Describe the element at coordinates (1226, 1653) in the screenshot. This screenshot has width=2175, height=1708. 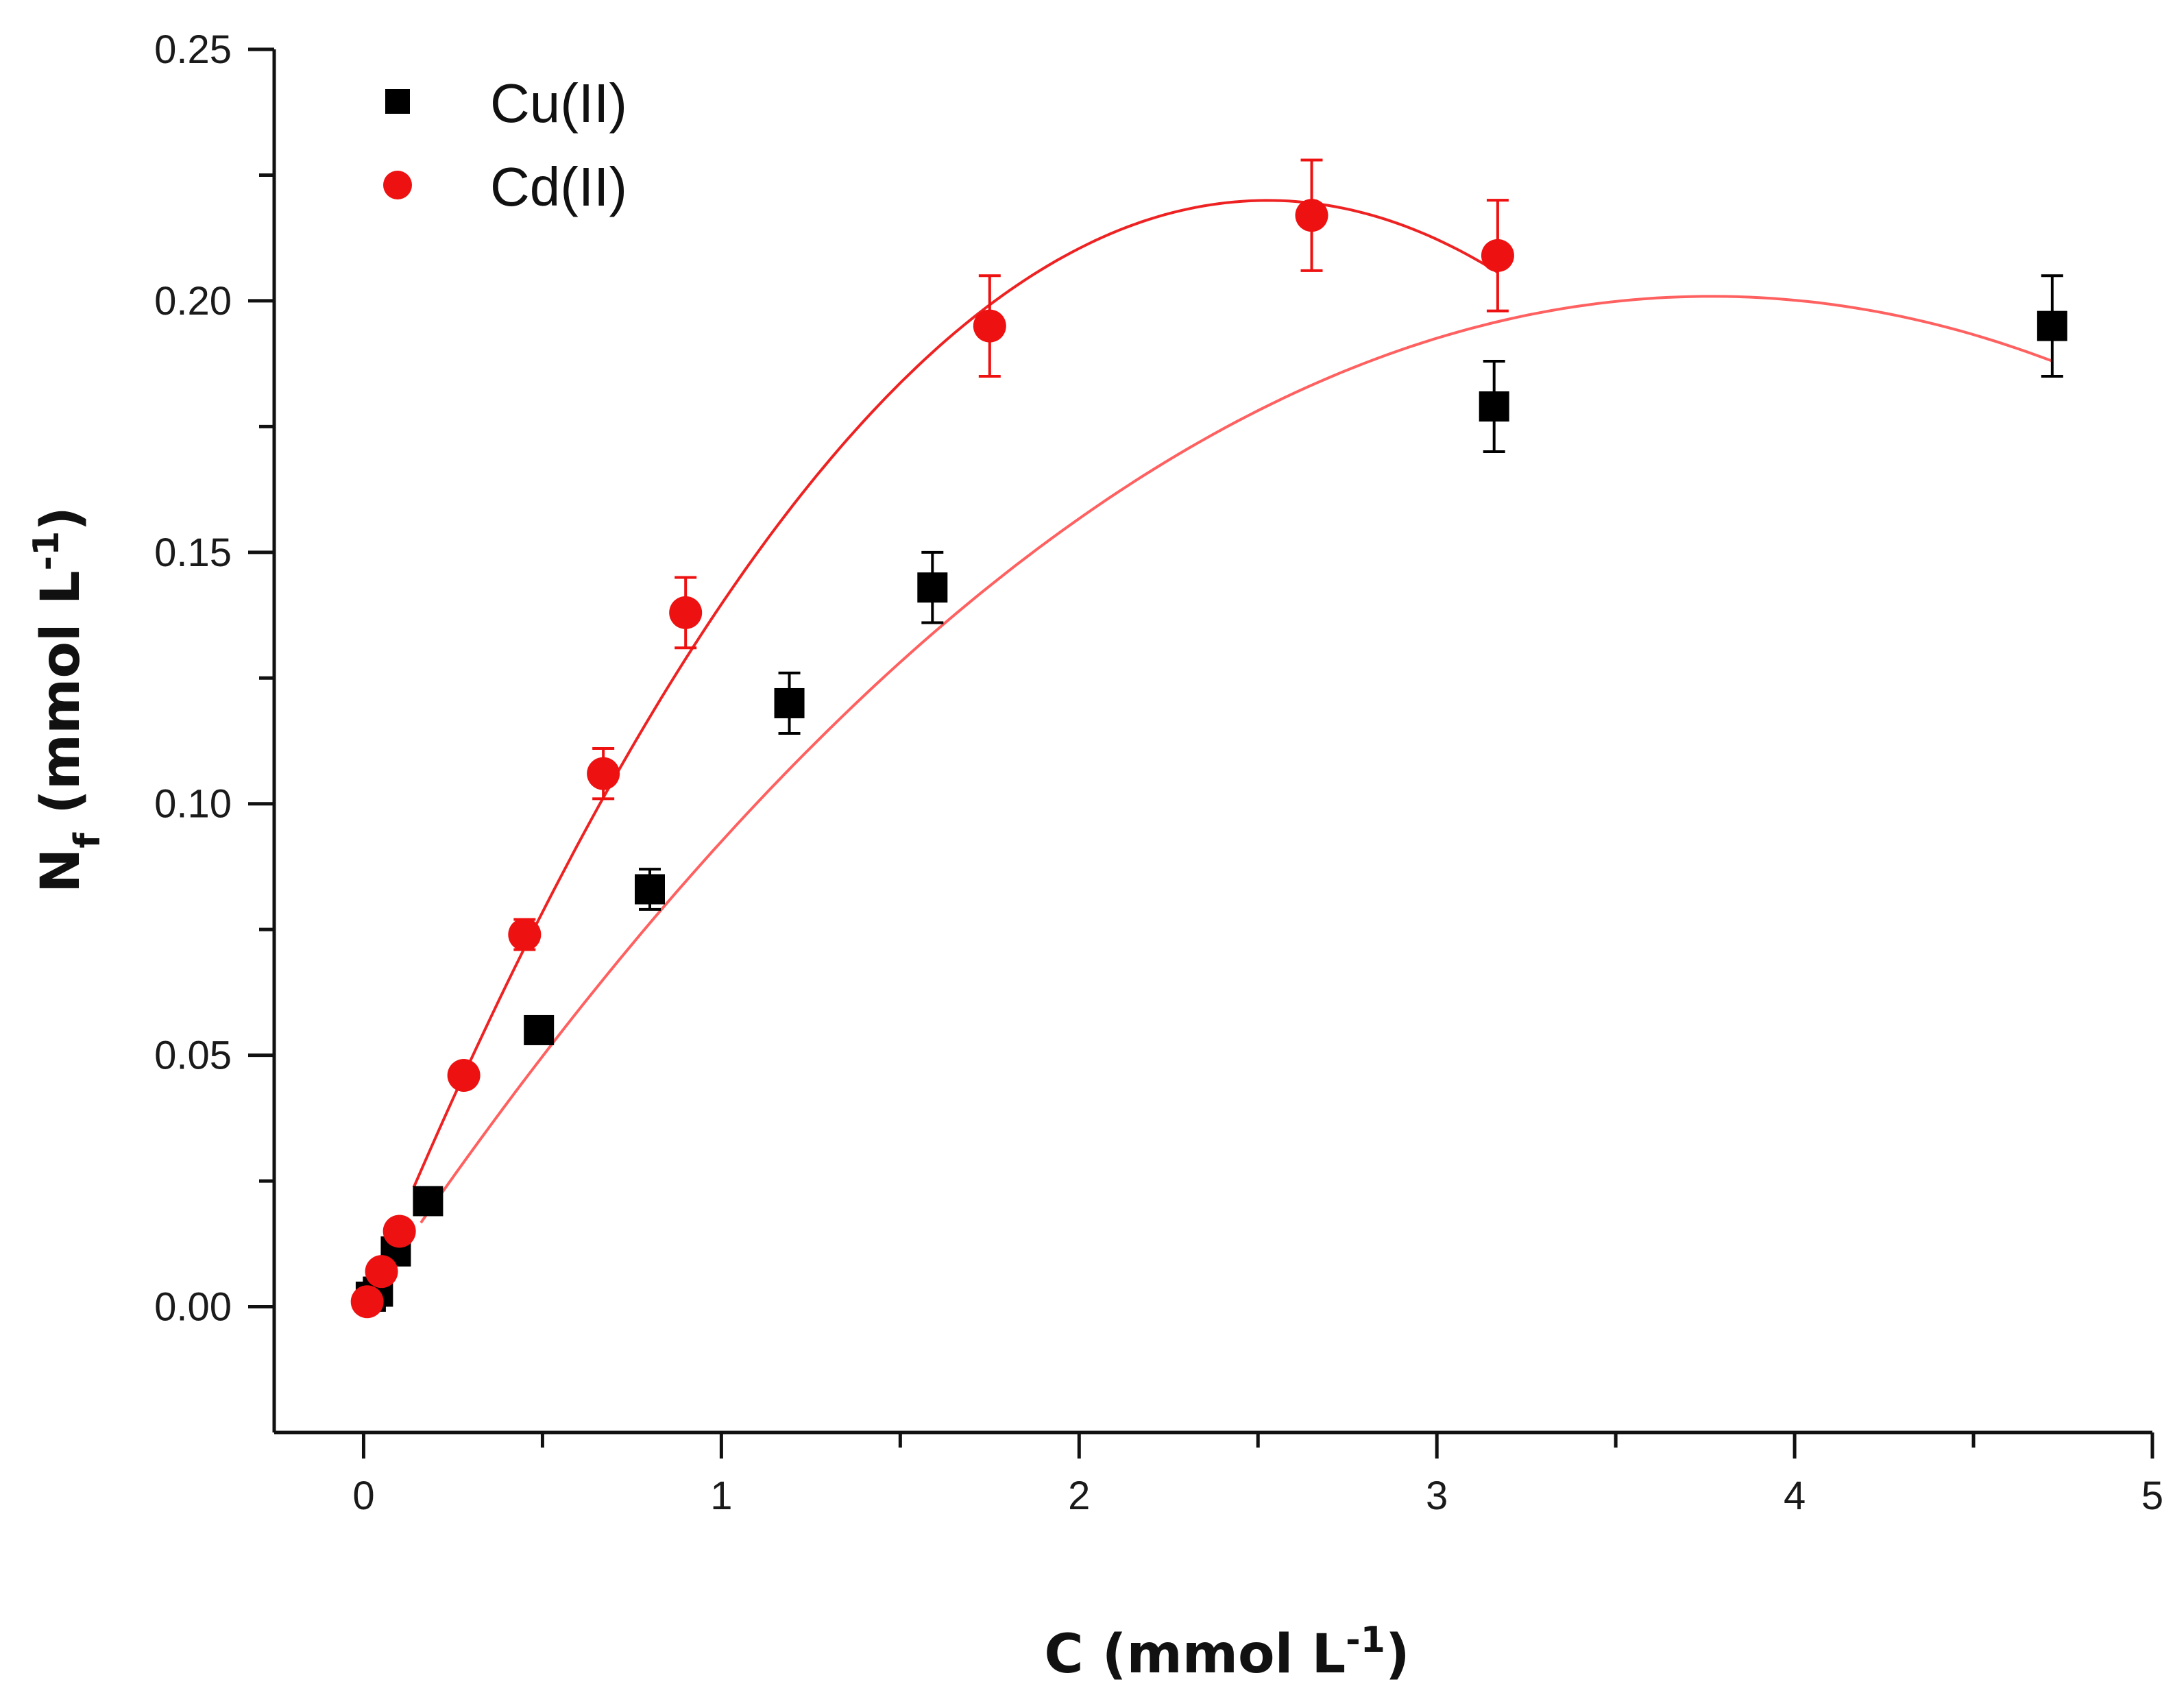
I see `x-axis-title: C (mmol L-1)` at that location.